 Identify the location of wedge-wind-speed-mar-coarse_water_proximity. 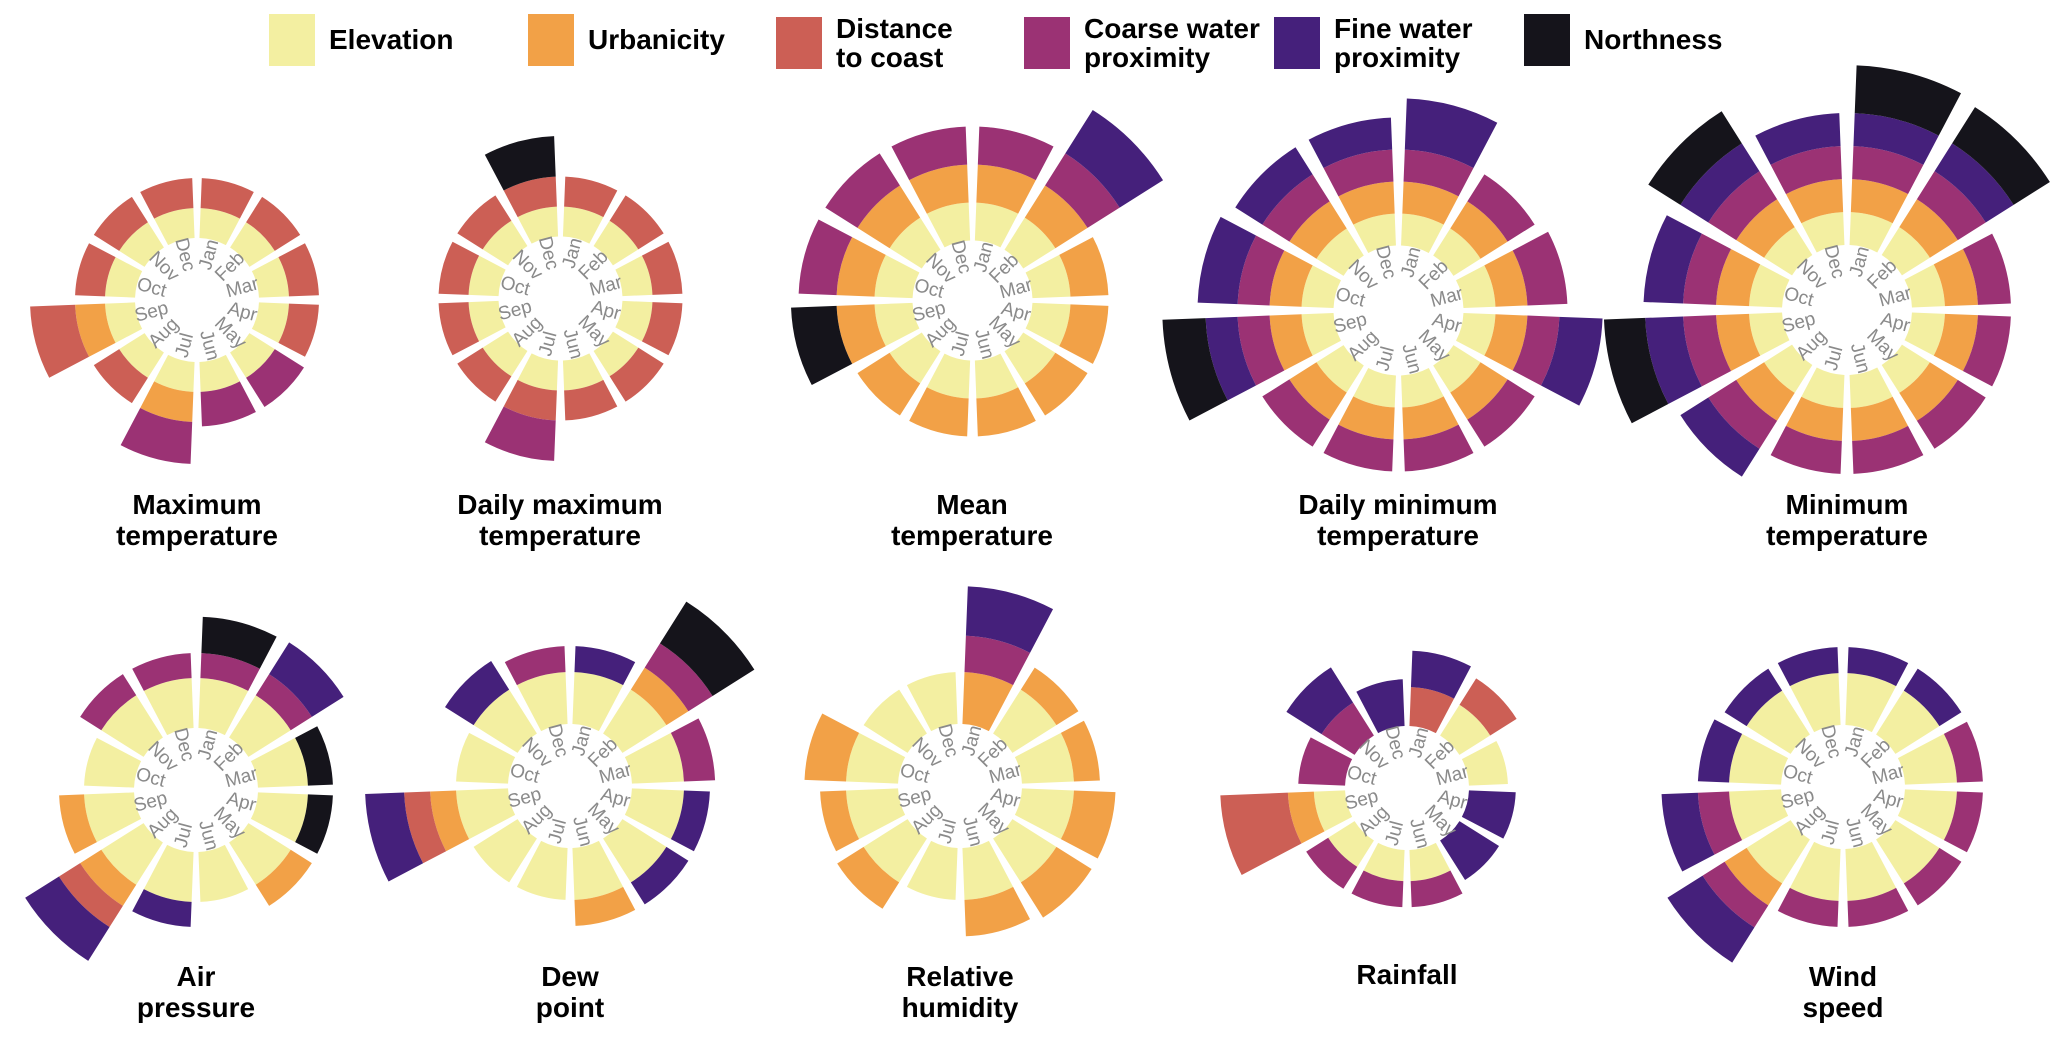
(1963, 752).